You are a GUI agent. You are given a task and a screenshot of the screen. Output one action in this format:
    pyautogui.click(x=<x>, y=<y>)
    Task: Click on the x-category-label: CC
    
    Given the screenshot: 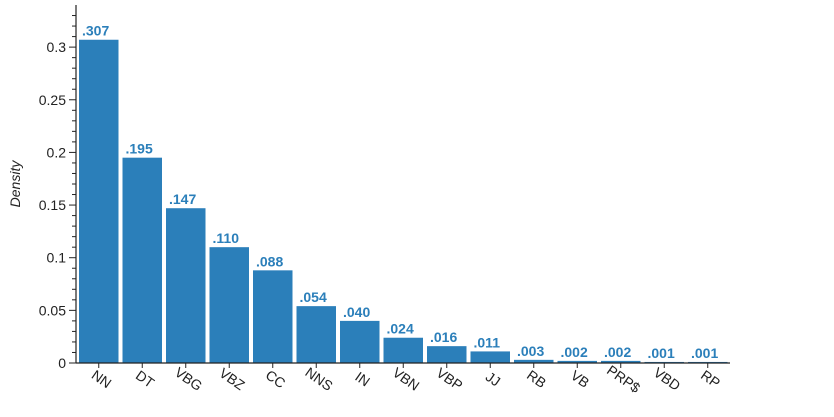 What is the action you would take?
    pyautogui.click(x=276, y=379)
    